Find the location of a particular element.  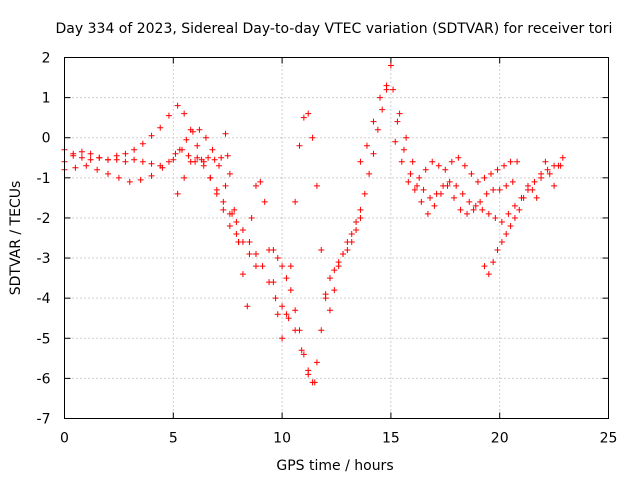

y-tick-label: -3 is located at coordinates (44, 259).